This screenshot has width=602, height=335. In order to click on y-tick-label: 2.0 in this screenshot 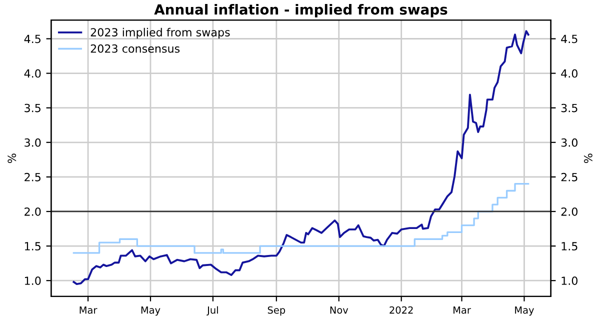, I will do `click(32, 211)`.